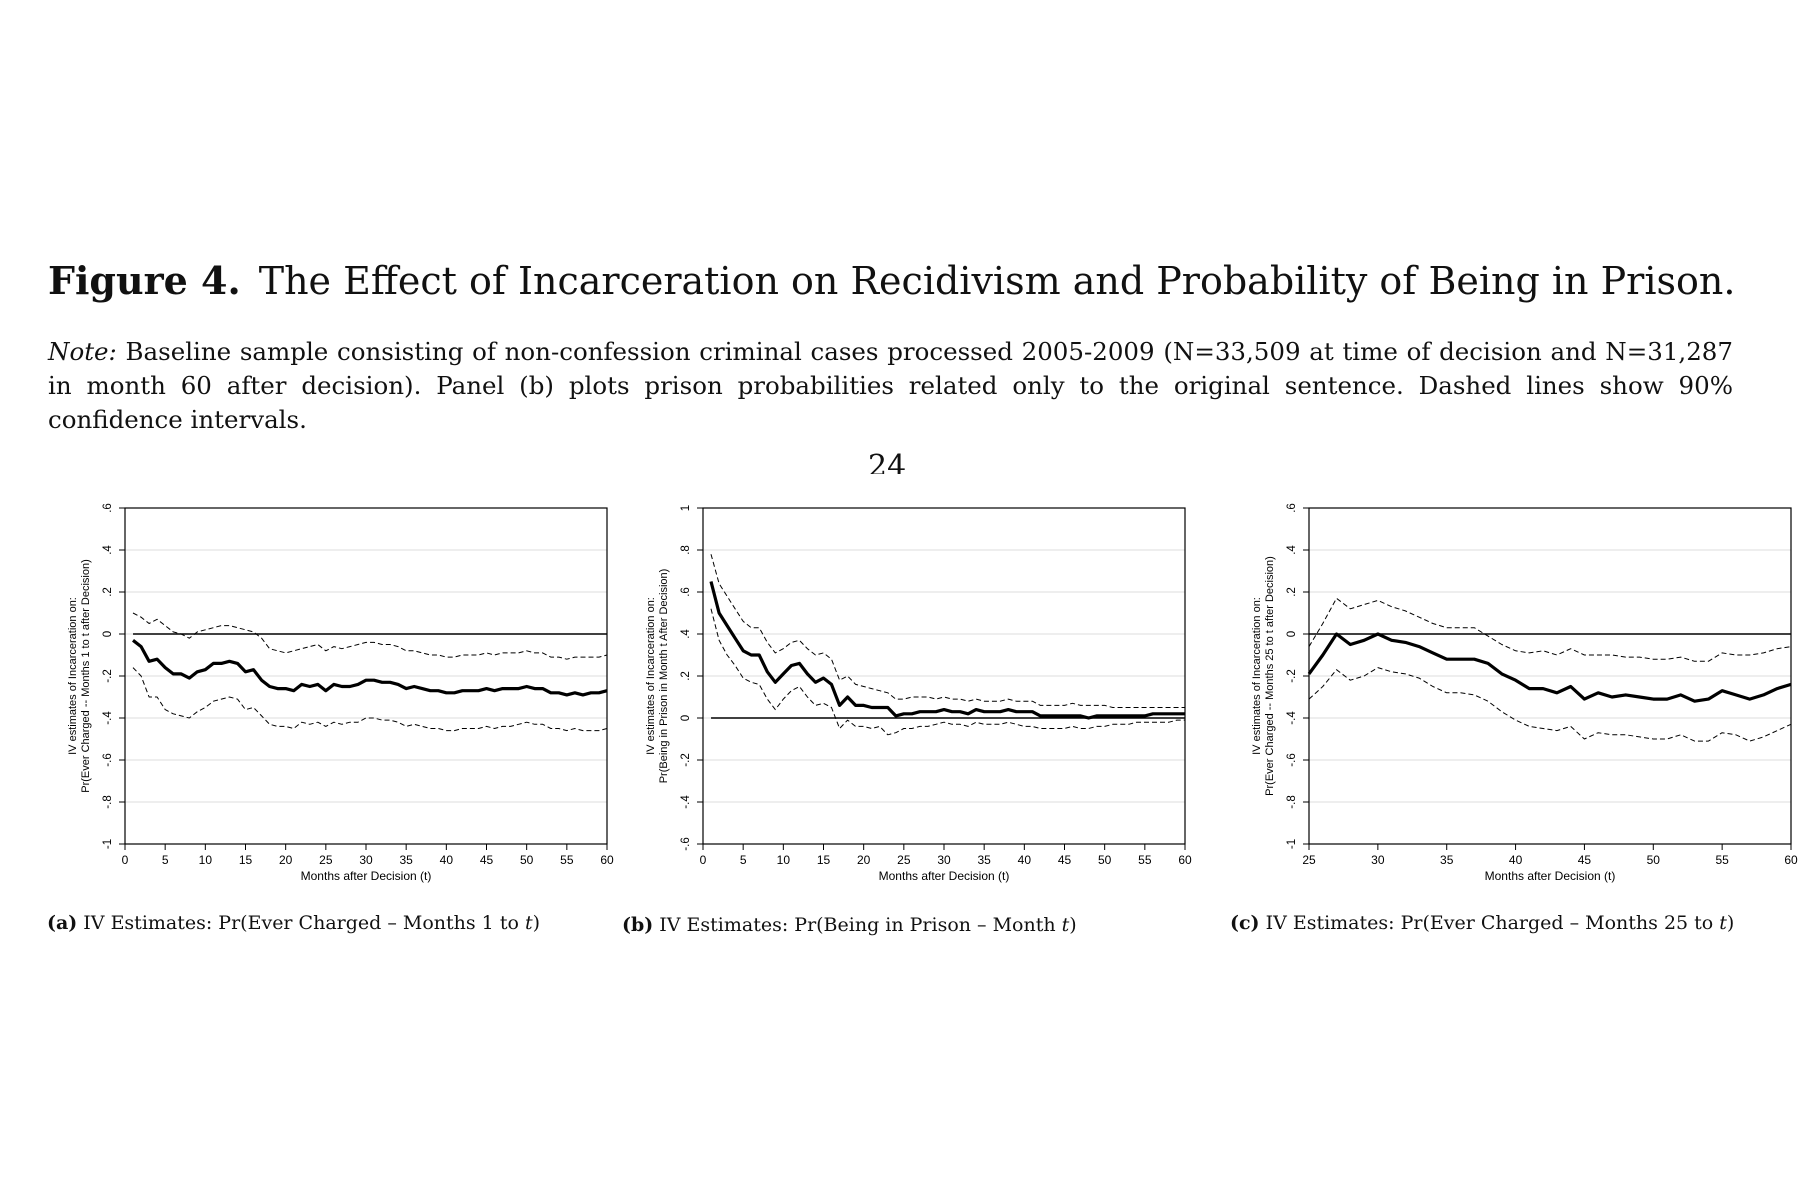 The image size is (1800, 1200). What do you see at coordinates (1549, 667) in the screenshot?
I see `estimate-line-c` at bounding box center [1549, 667].